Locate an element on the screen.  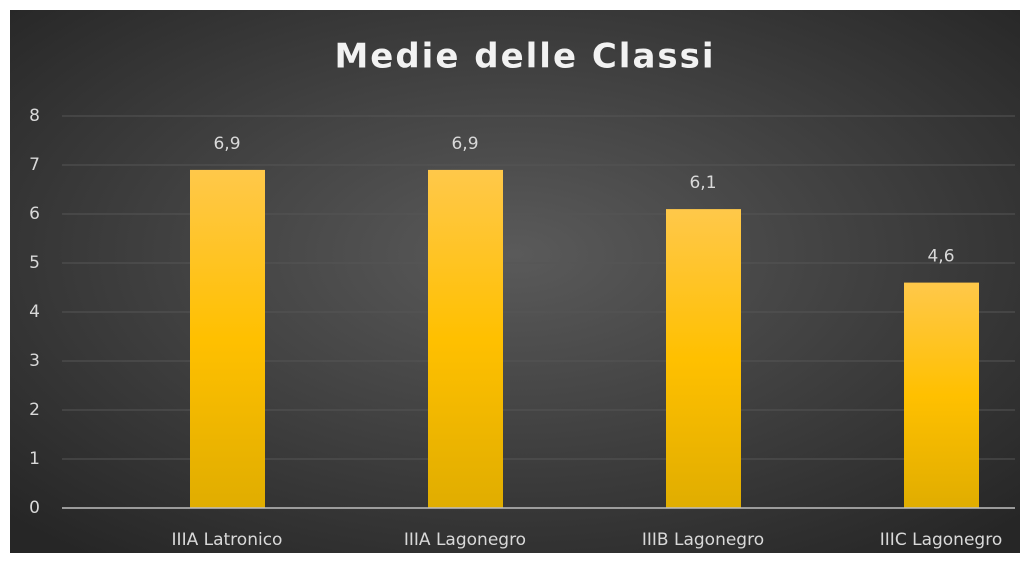
chart-title: Medie delle Classi is located at coordinates (524, 57).